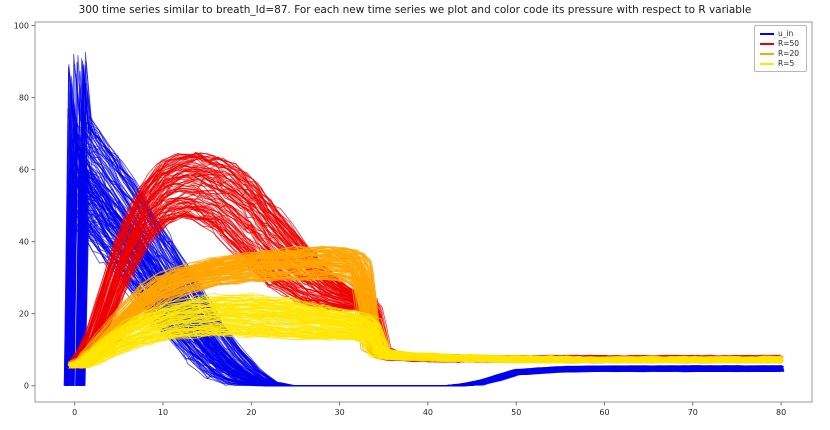 Image resolution: width=830 pixels, height=430 pixels. I want to click on x-tick-label: 0, so click(74, 412).